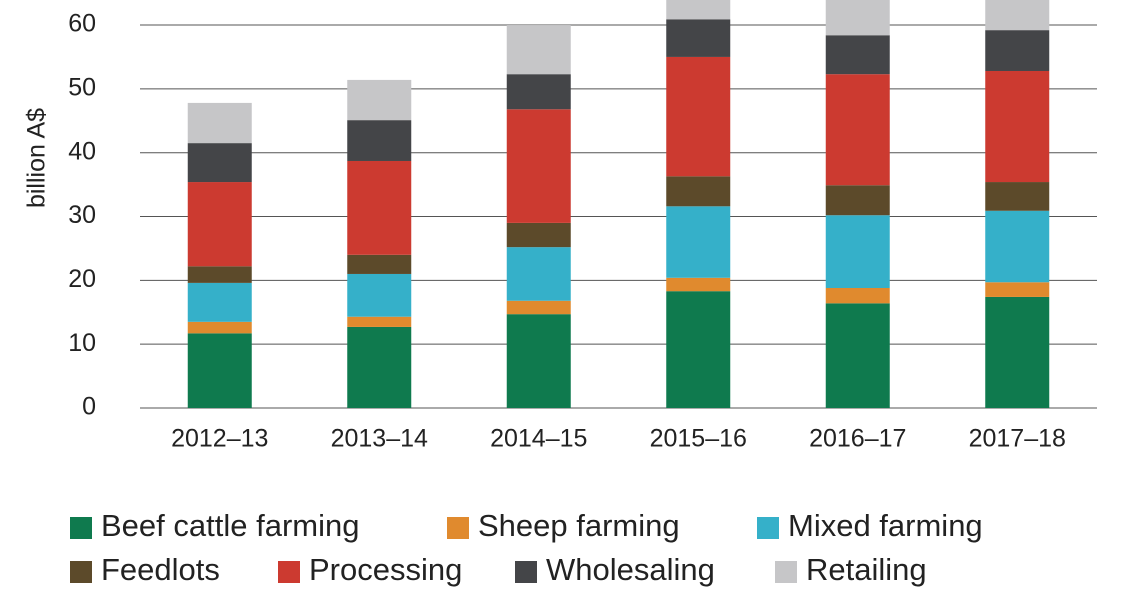  What do you see at coordinates (37, 158) in the screenshot?
I see `y-axis-label: billion A$` at bounding box center [37, 158].